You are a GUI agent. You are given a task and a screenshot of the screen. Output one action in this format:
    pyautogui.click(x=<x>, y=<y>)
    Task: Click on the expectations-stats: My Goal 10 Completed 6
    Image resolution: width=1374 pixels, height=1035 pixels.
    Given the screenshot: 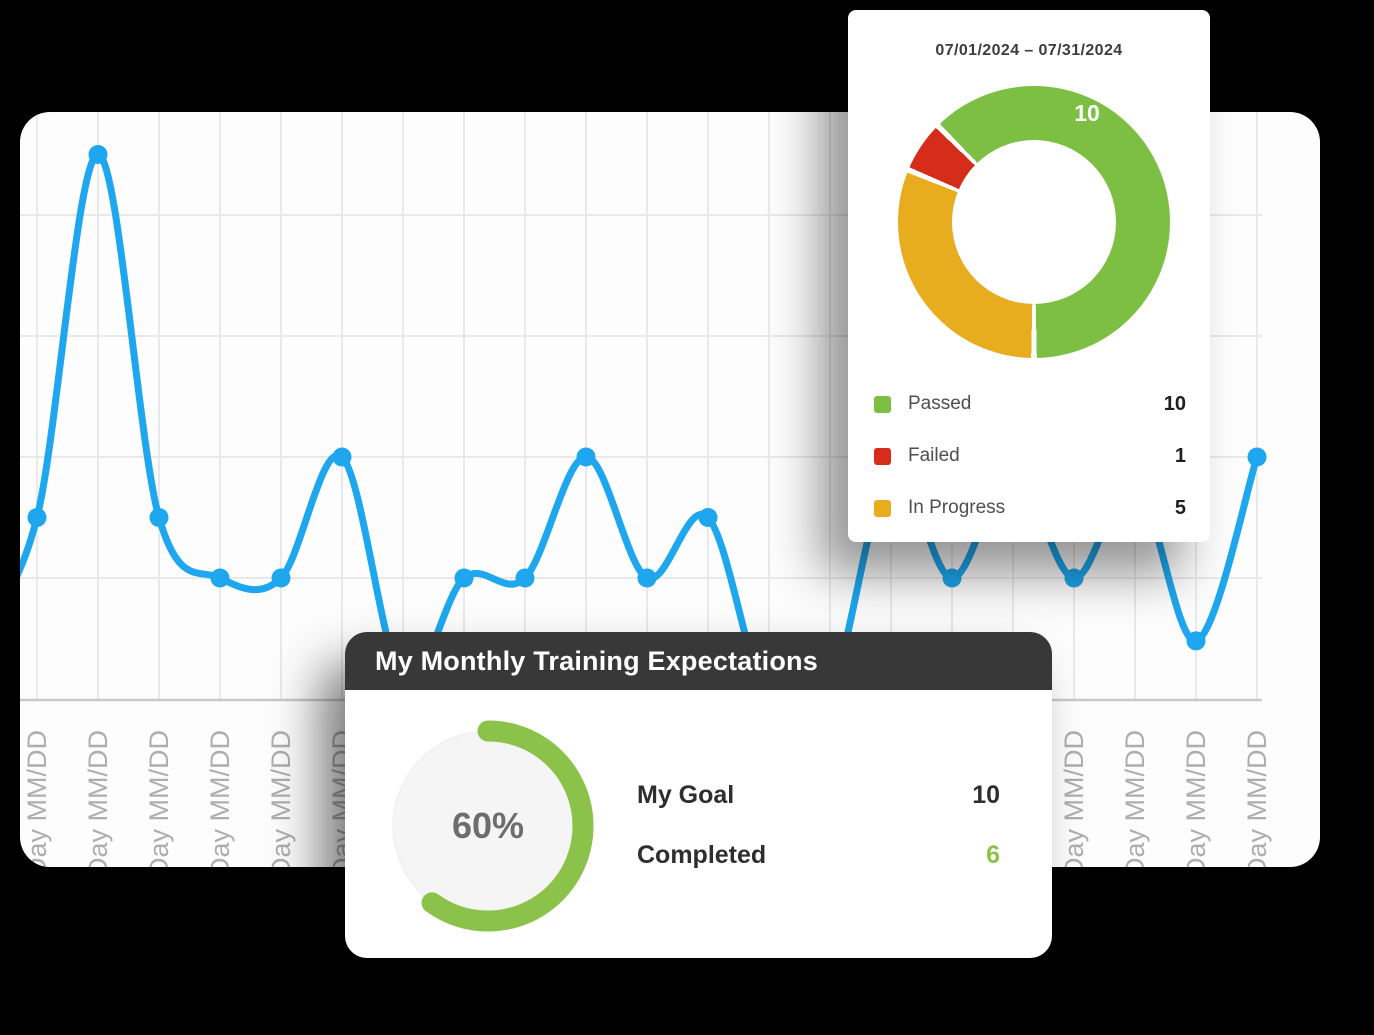 What is the action you would take?
    pyautogui.click(x=818, y=840)
    